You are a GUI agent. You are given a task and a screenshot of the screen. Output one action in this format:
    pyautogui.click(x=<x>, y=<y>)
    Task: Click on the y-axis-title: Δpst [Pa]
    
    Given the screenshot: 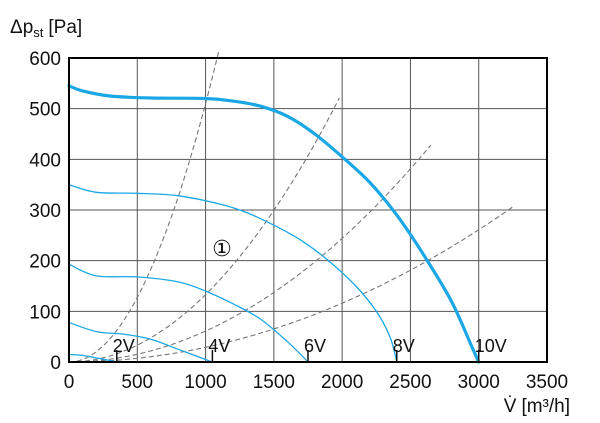 What is the action you would take?
    pyautogui.click(x=46, y=28)
    